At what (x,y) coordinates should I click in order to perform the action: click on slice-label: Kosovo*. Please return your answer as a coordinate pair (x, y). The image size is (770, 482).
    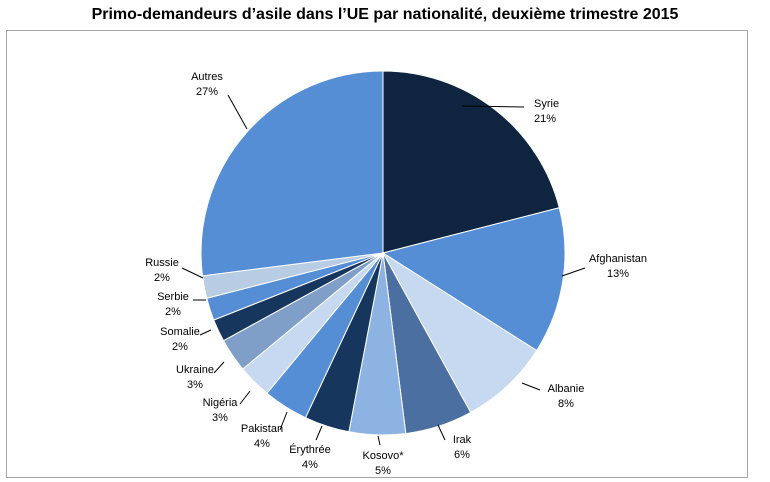
    Looking at the image, I should click on (384, 456).